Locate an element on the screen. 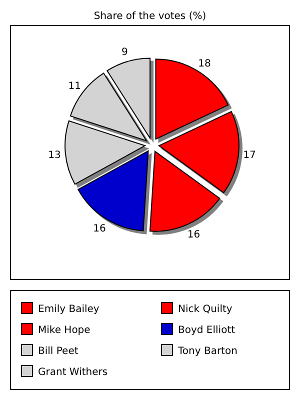 This screenshot has height=400, width=300. legend-label: Nick Quilty is located at coordinates (205, 309).